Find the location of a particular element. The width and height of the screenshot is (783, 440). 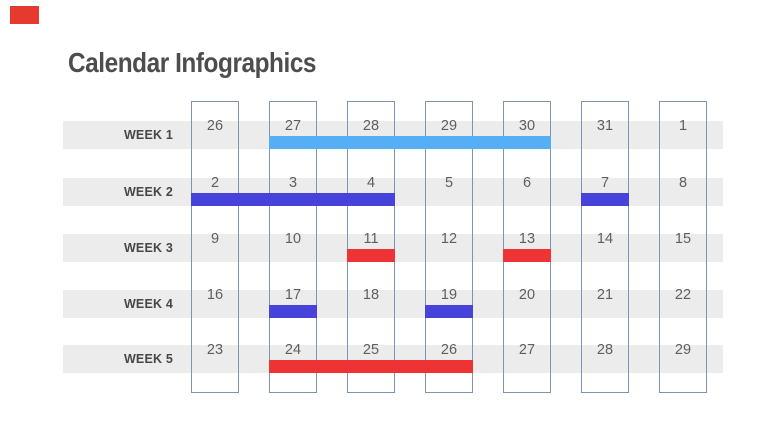

week-label: WEEK 4 is located at coordinates (148, 304).